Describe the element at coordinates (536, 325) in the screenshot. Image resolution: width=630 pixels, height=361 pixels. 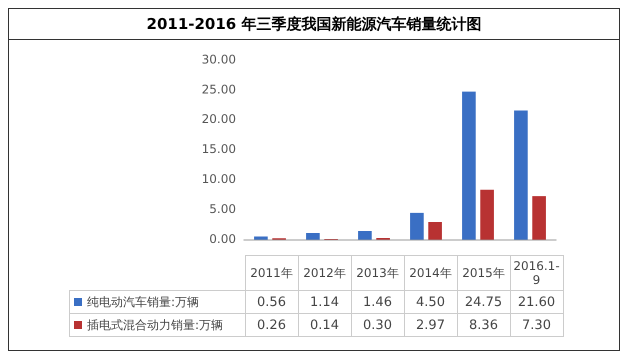
I see `data-label: 7.30` at that location.